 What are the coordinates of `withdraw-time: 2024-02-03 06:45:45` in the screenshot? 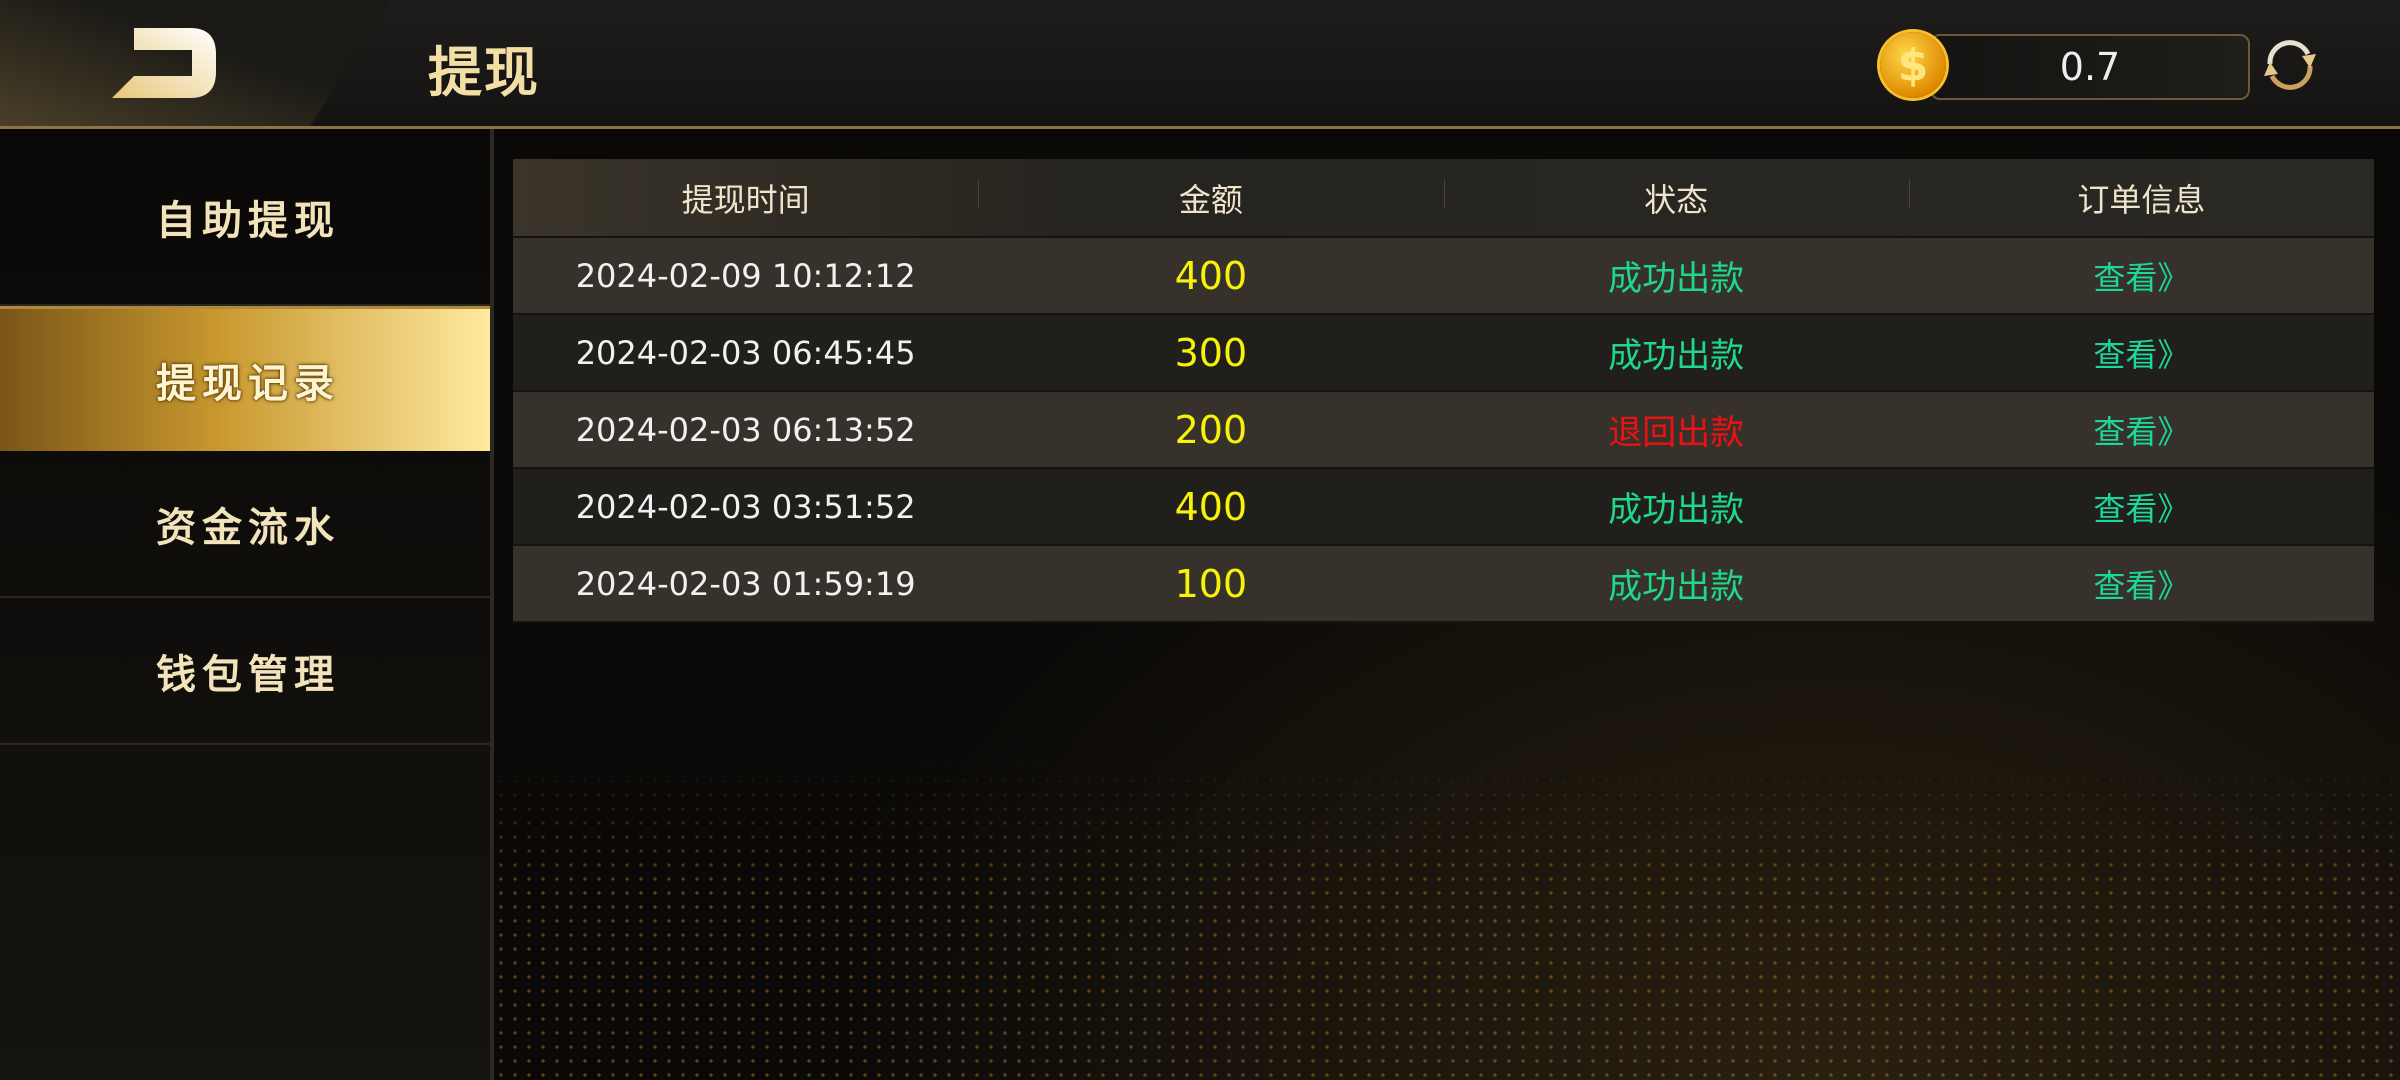 It's located at (745, 352).